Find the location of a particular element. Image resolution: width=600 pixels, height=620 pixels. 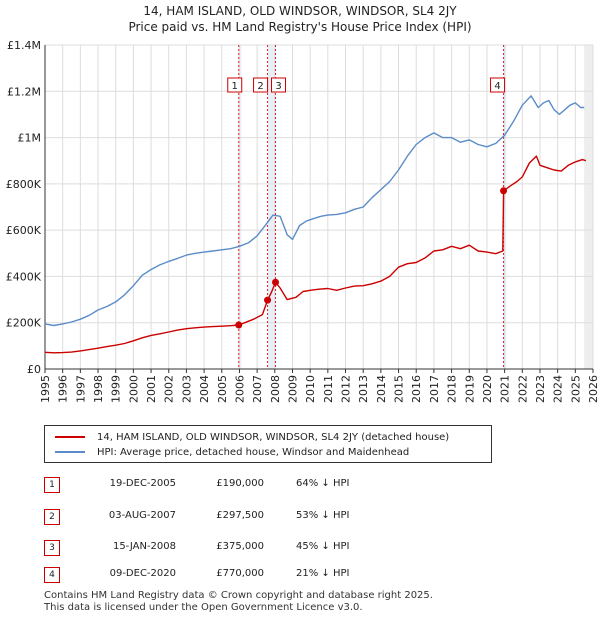

transaction-row: 2 03-AUG-2007 £297,500 53% ↓ HPI is located at coordinates (304, 517).